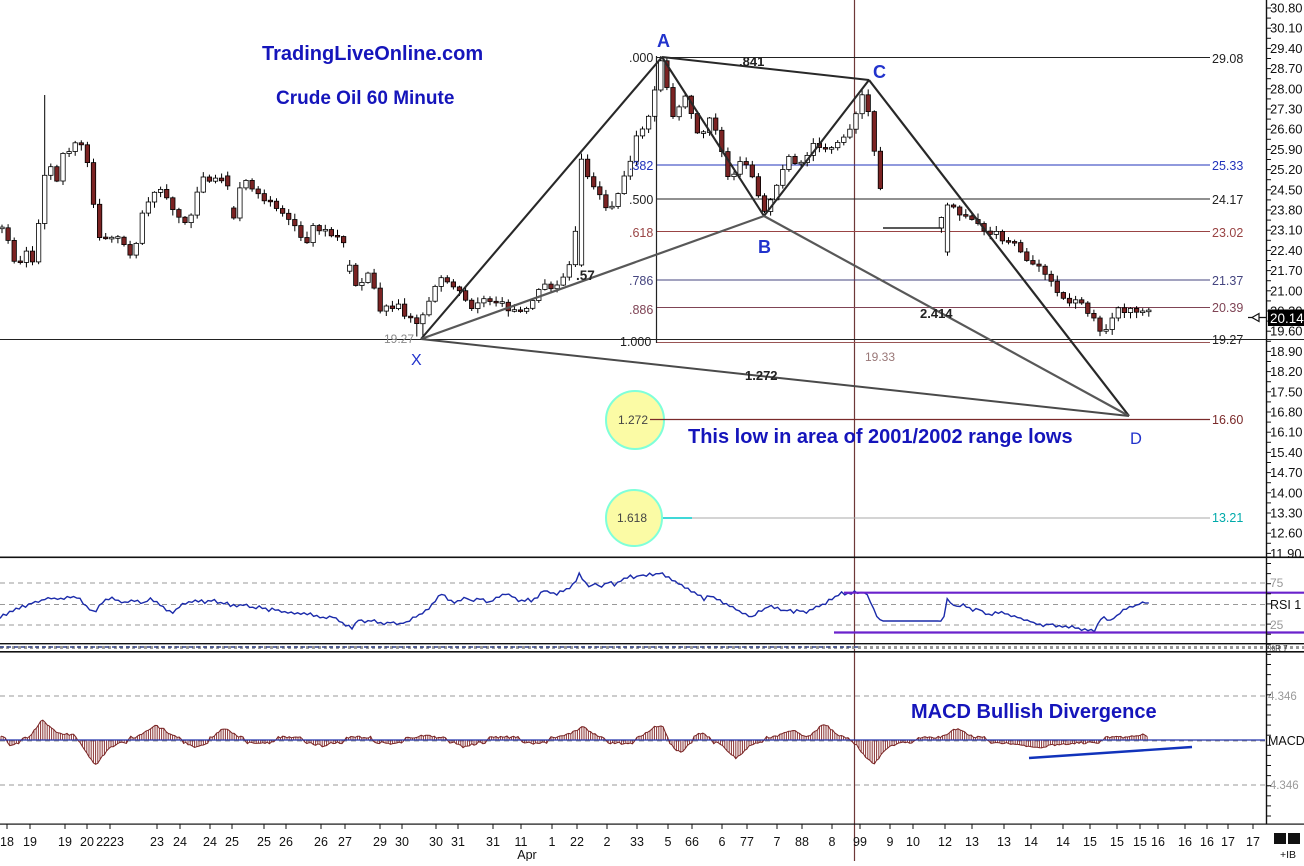 The height and width of the screenshot is (866, 1304). Describe the element at coordinates (1286, 250) in the screenshot. I see `svg-text: 22.40` at that location.